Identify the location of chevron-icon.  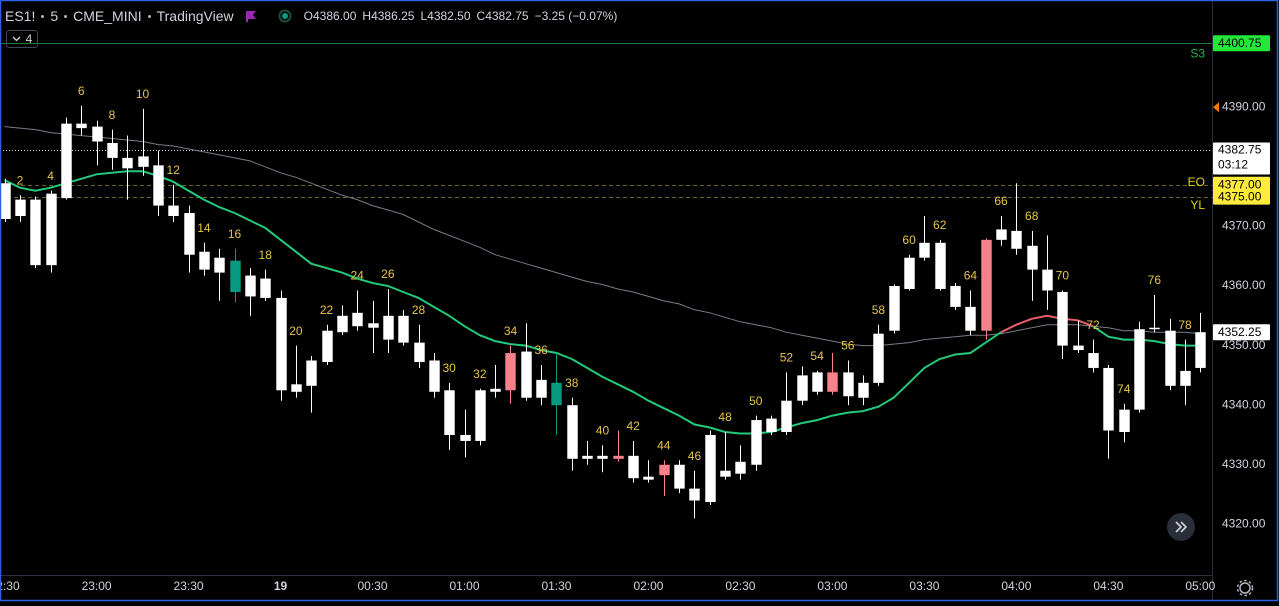
(16, 39).